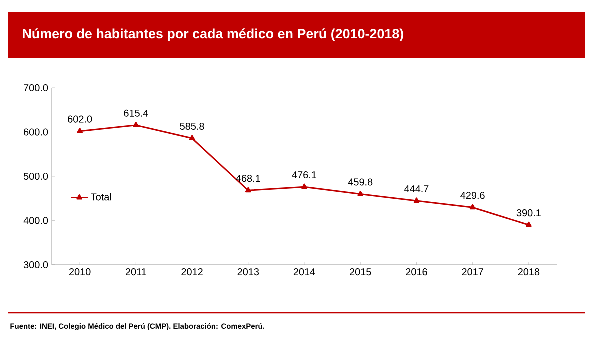  Describe the element at coordinates (192, 126) in the screenshot. I see `data-label: 585.8` at that location.